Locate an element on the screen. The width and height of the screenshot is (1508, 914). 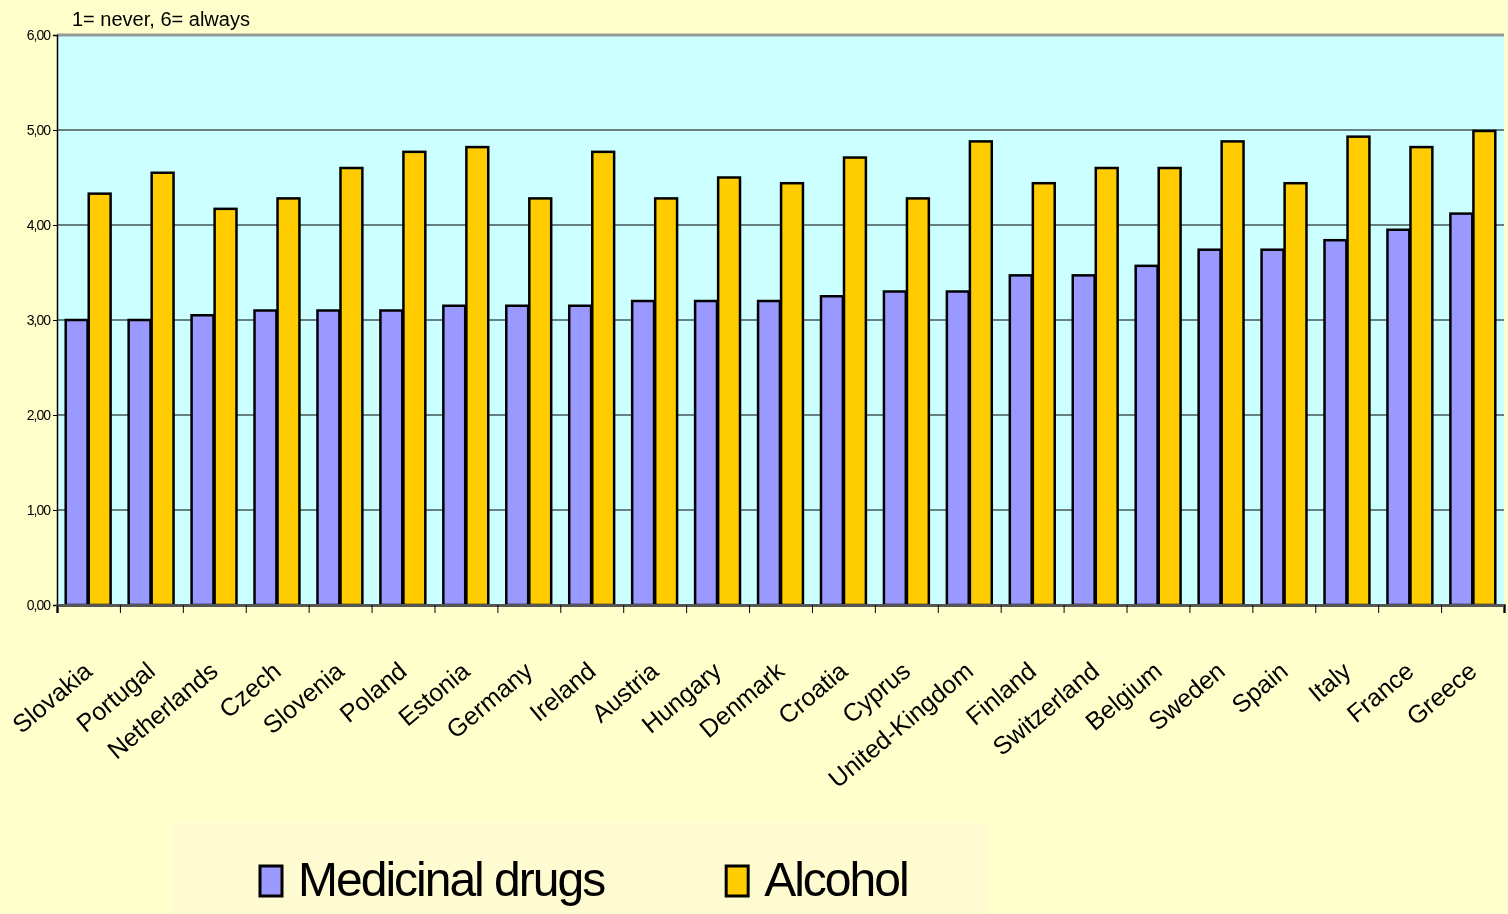
y-tick-label: 6,00 is located at coordinates (39, 34).